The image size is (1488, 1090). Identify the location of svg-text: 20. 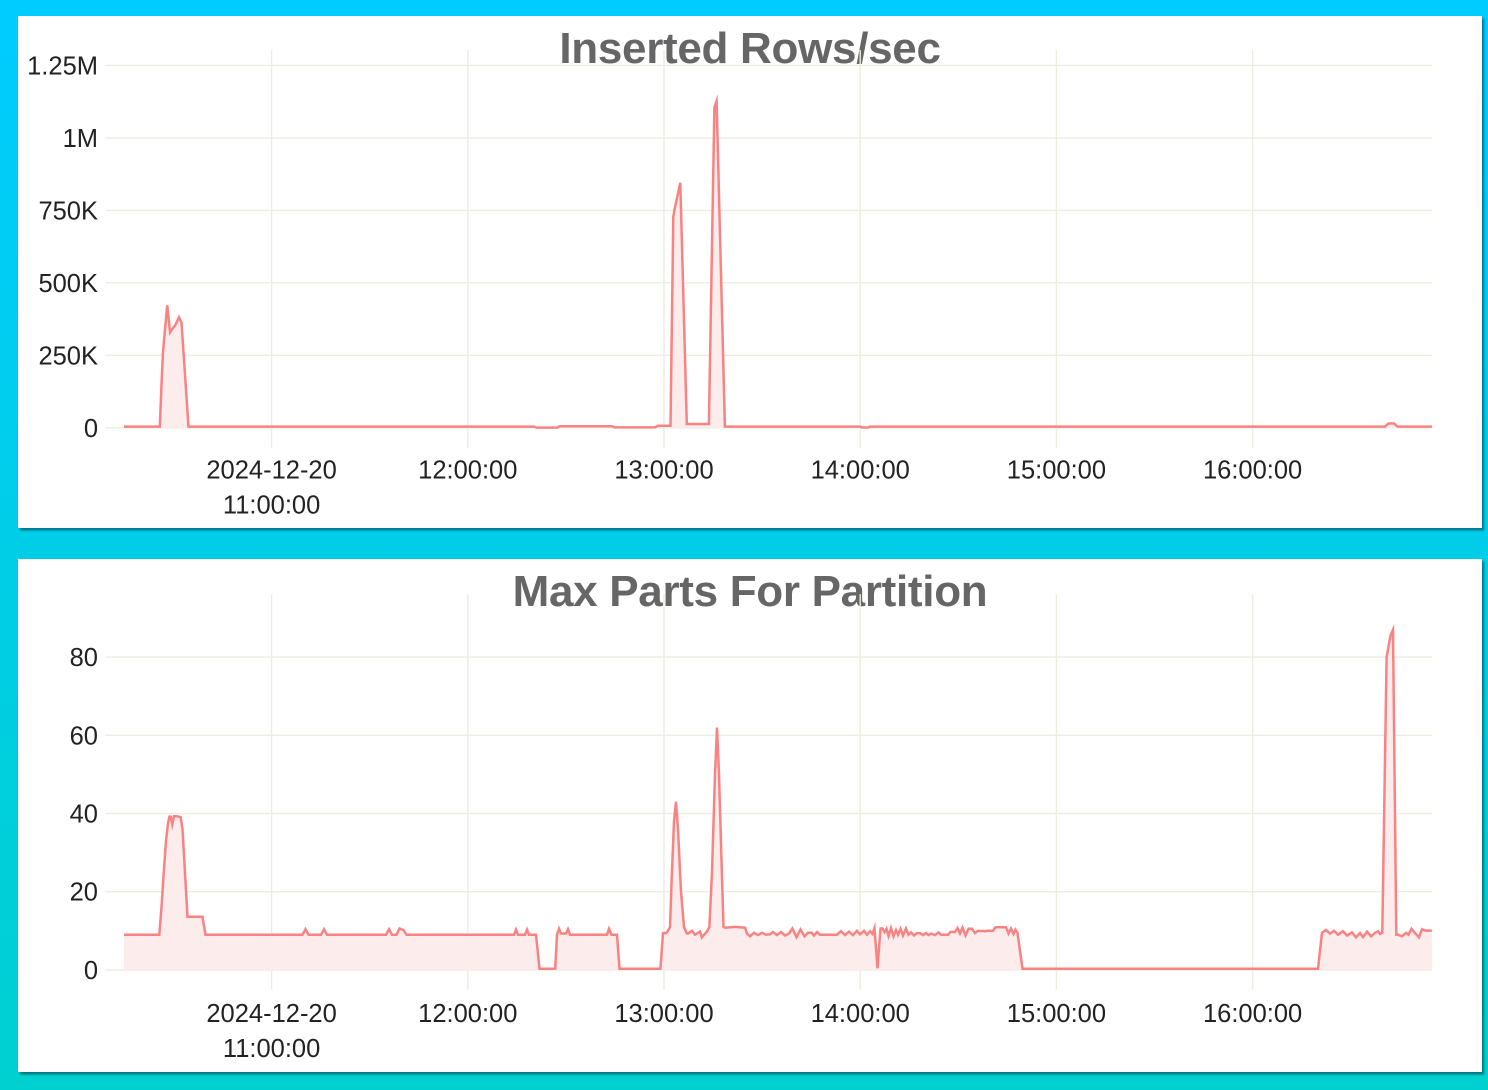
(84, 893).